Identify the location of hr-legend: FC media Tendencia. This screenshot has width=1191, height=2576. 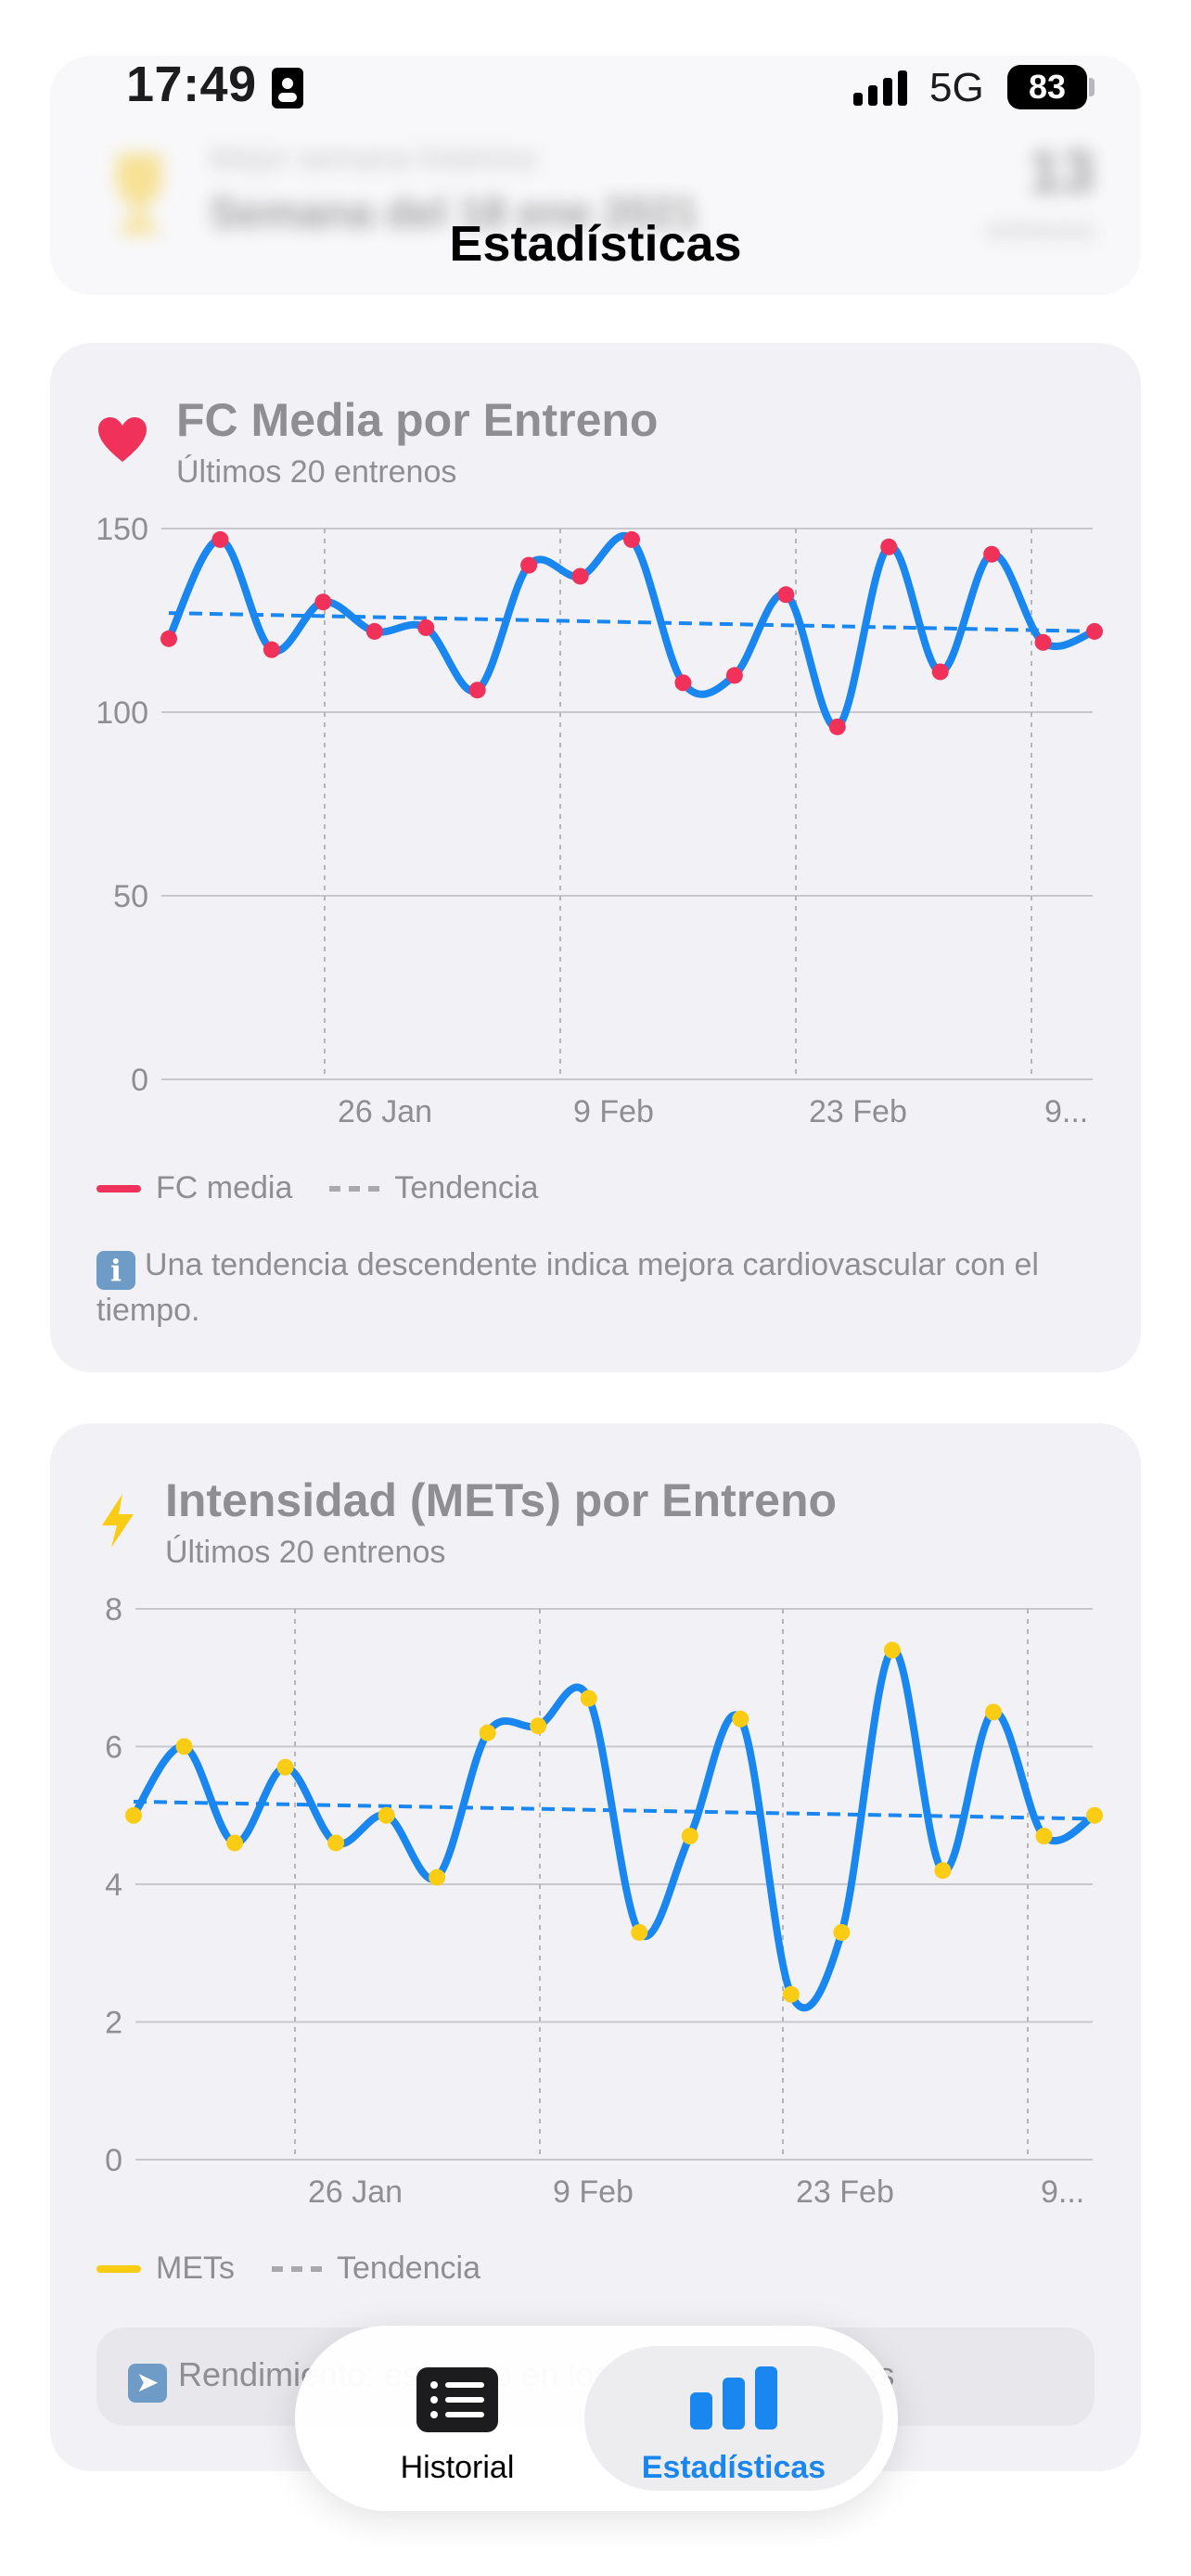
(317, 1188).